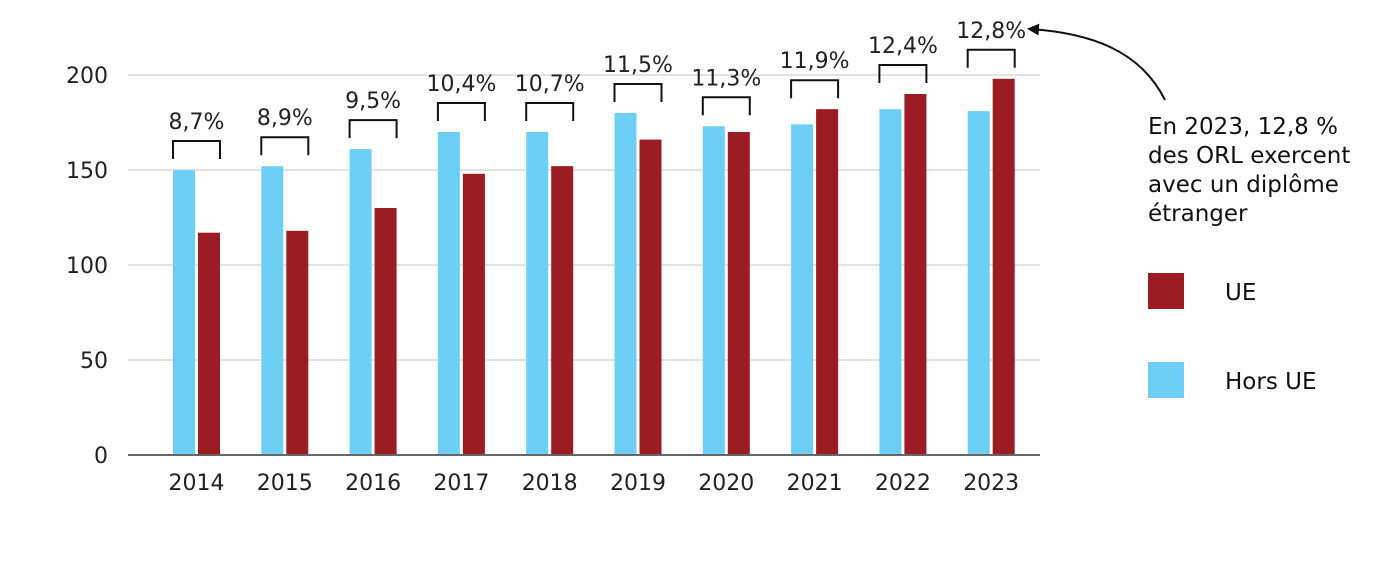 Image resolution: width=1400 pixels, height=561 pixels. What do you see at coordinates (285, 483) in the screenshot?
I see `x-tick-label-2015: 2015` at bounding box center [285, 483].